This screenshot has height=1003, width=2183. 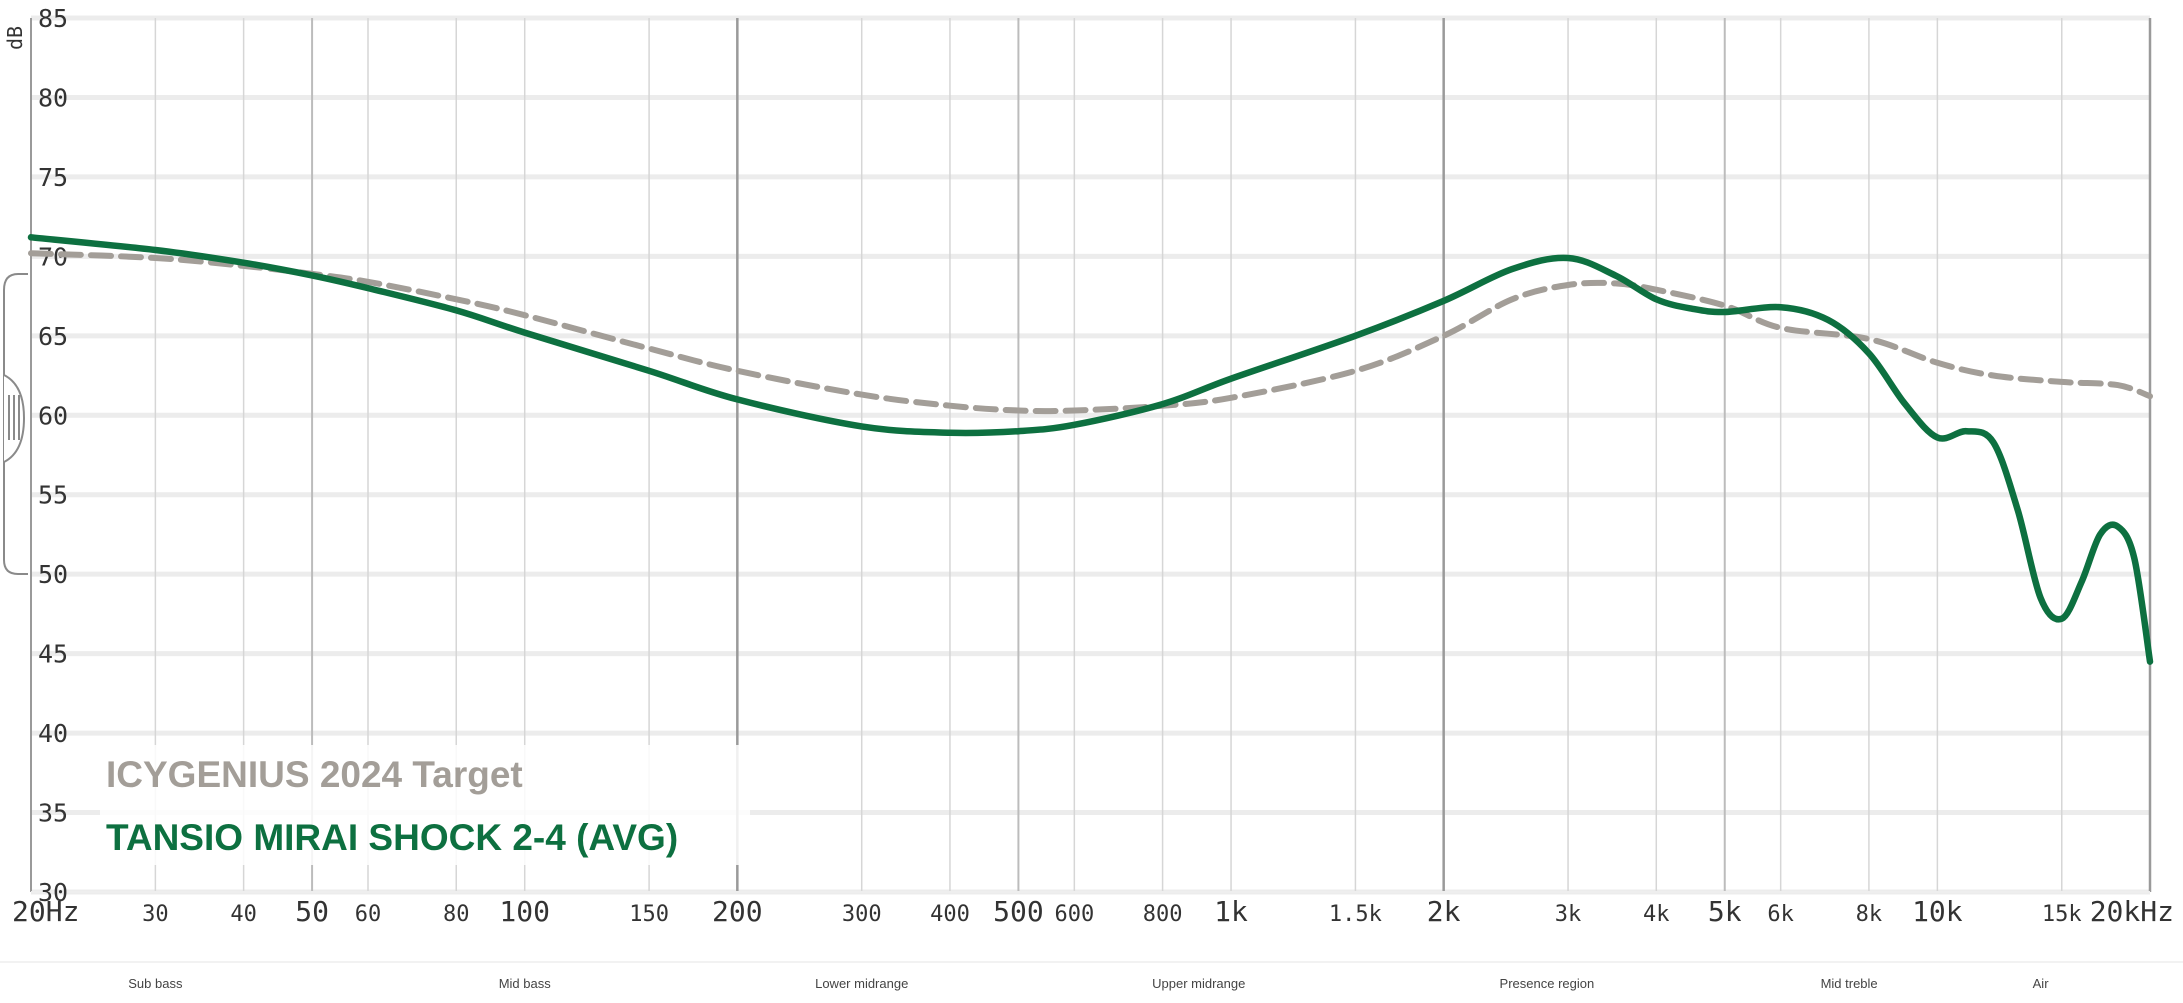 I want to click on x-tick-label: 2k, so click(x=1444, y=911).